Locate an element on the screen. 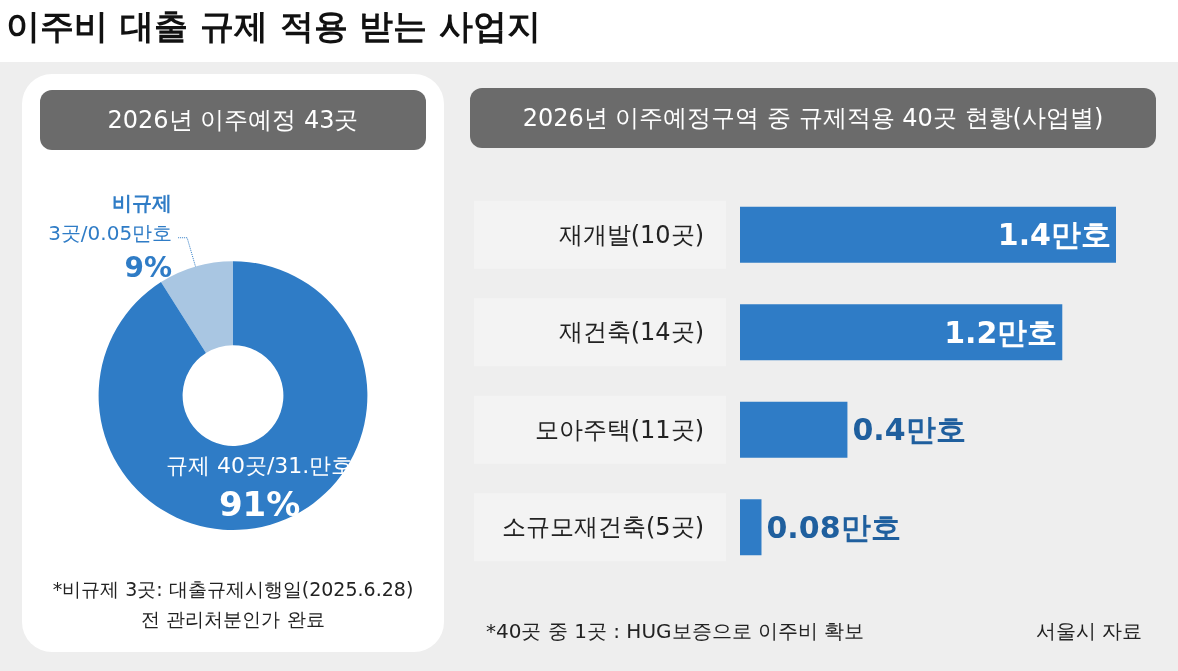  y-tick-label: 재개발(10곳) is located at coordinates (631, 234).